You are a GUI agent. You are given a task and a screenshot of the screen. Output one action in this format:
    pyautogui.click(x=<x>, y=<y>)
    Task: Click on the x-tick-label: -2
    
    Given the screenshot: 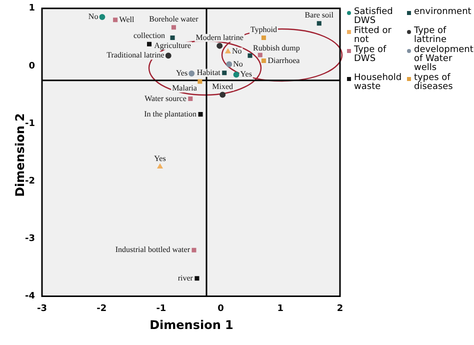 What is the action you would take?
    pyautogui.click(x=101, y=309)
    